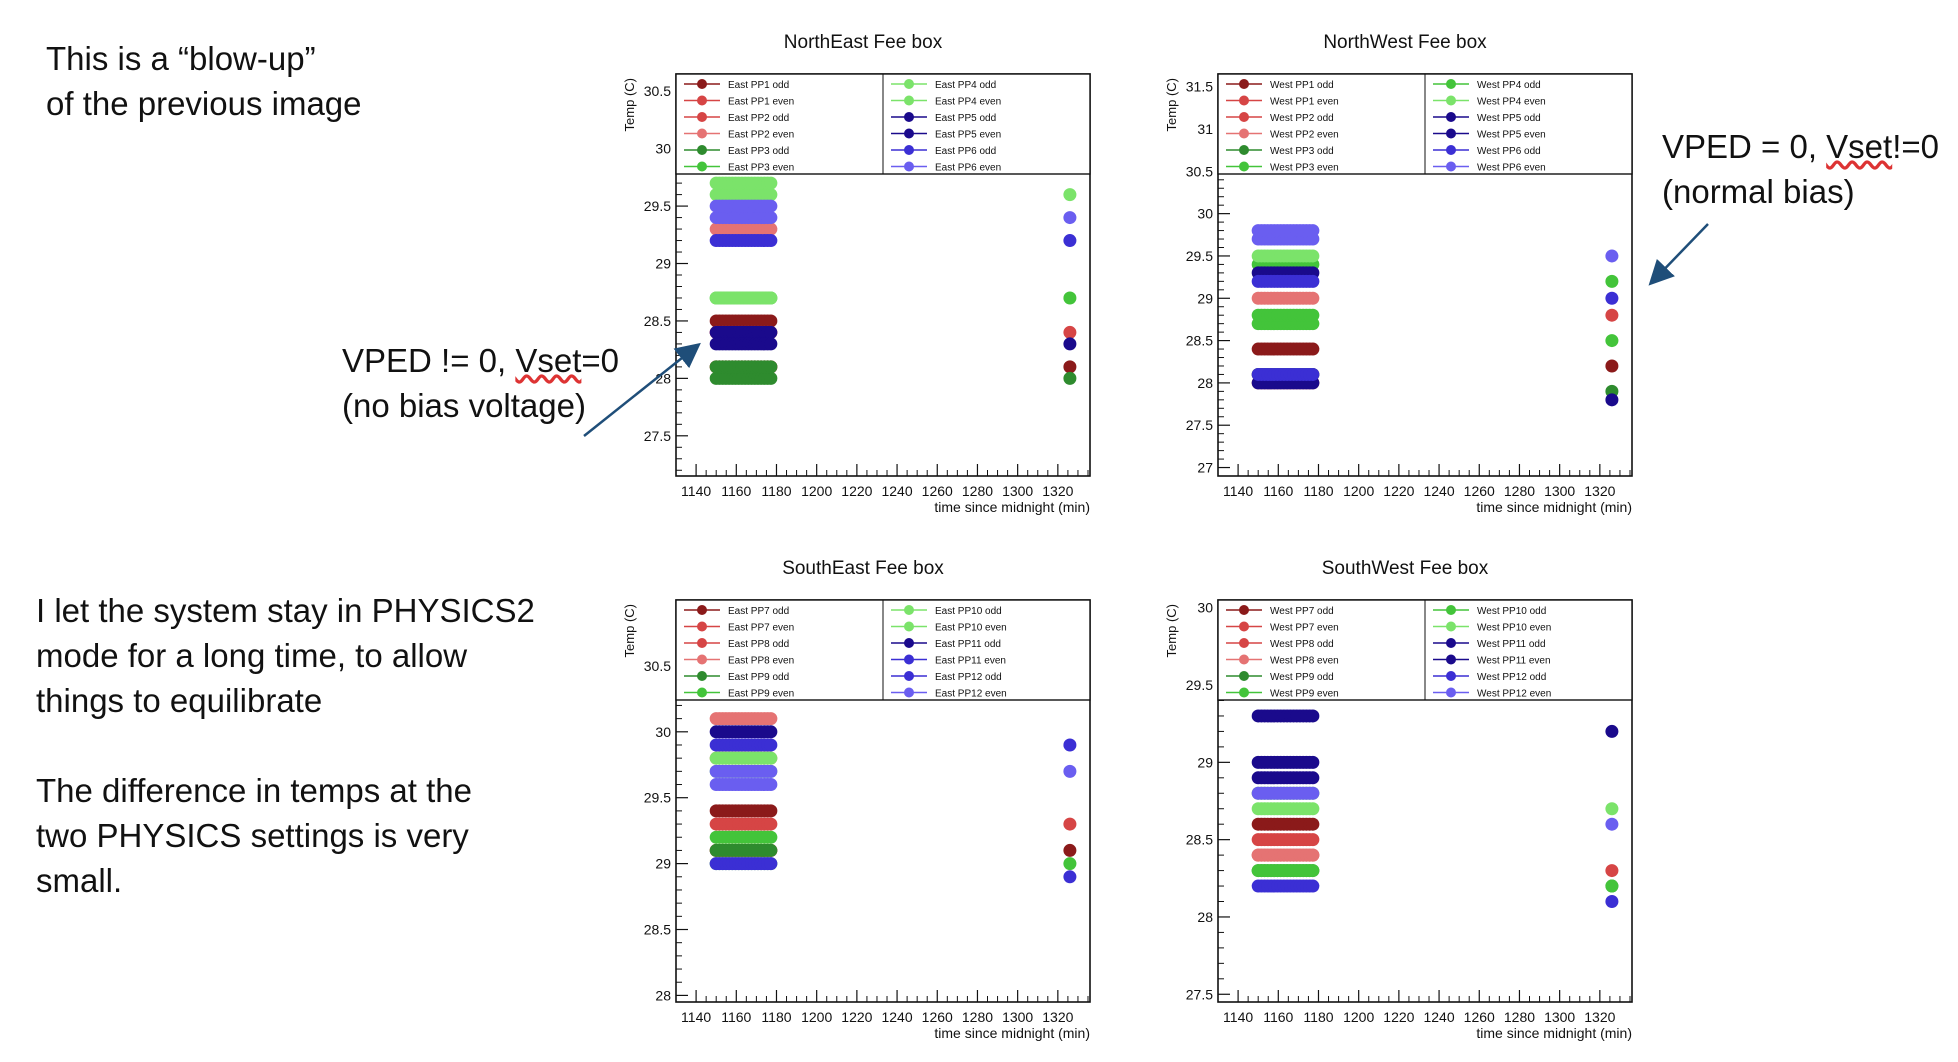 Image resolution: width=1958 pixels, height=1062 pixels. I want to click on legend-entry: East PP6 even, so click(946, 167).